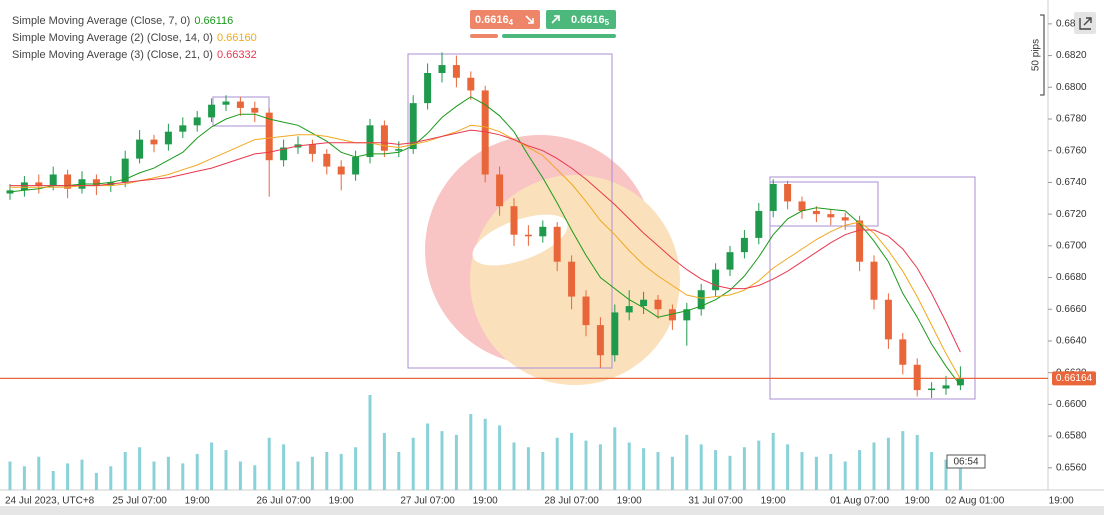 The width and height of the screenshot is (1104, 515). I want to click on y-tick-label: 0.6640, so click(1071, 341).